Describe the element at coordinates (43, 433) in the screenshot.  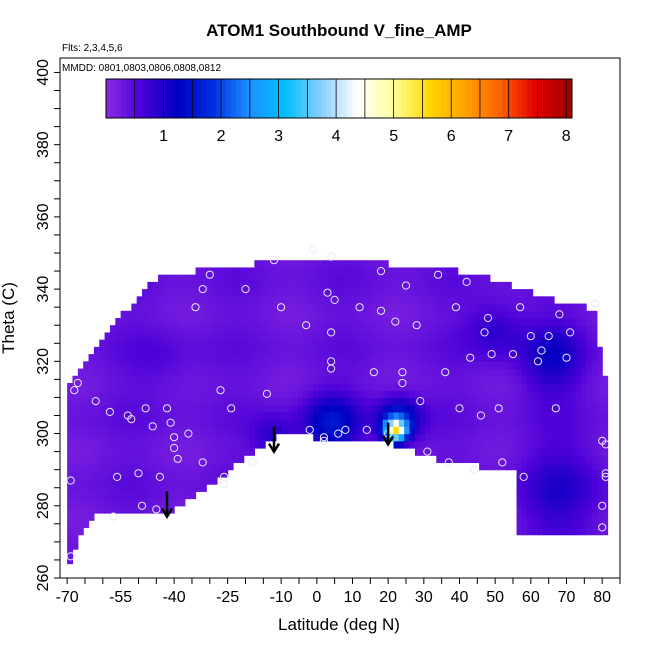
I see `y-tick-label: 300` at that location.